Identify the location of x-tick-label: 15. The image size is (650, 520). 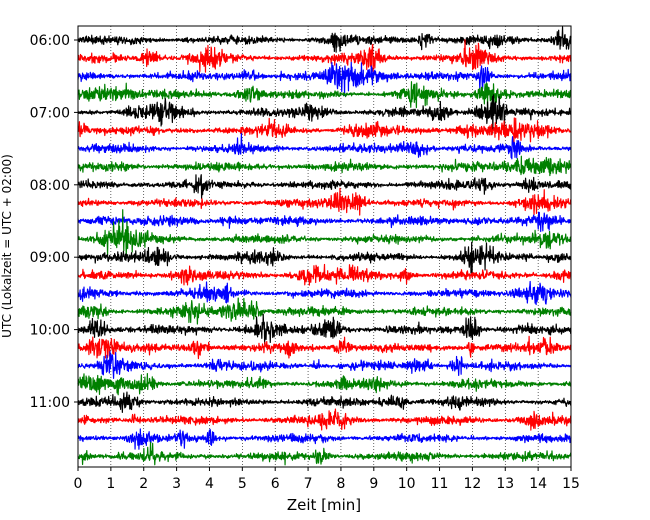
(571, 484).